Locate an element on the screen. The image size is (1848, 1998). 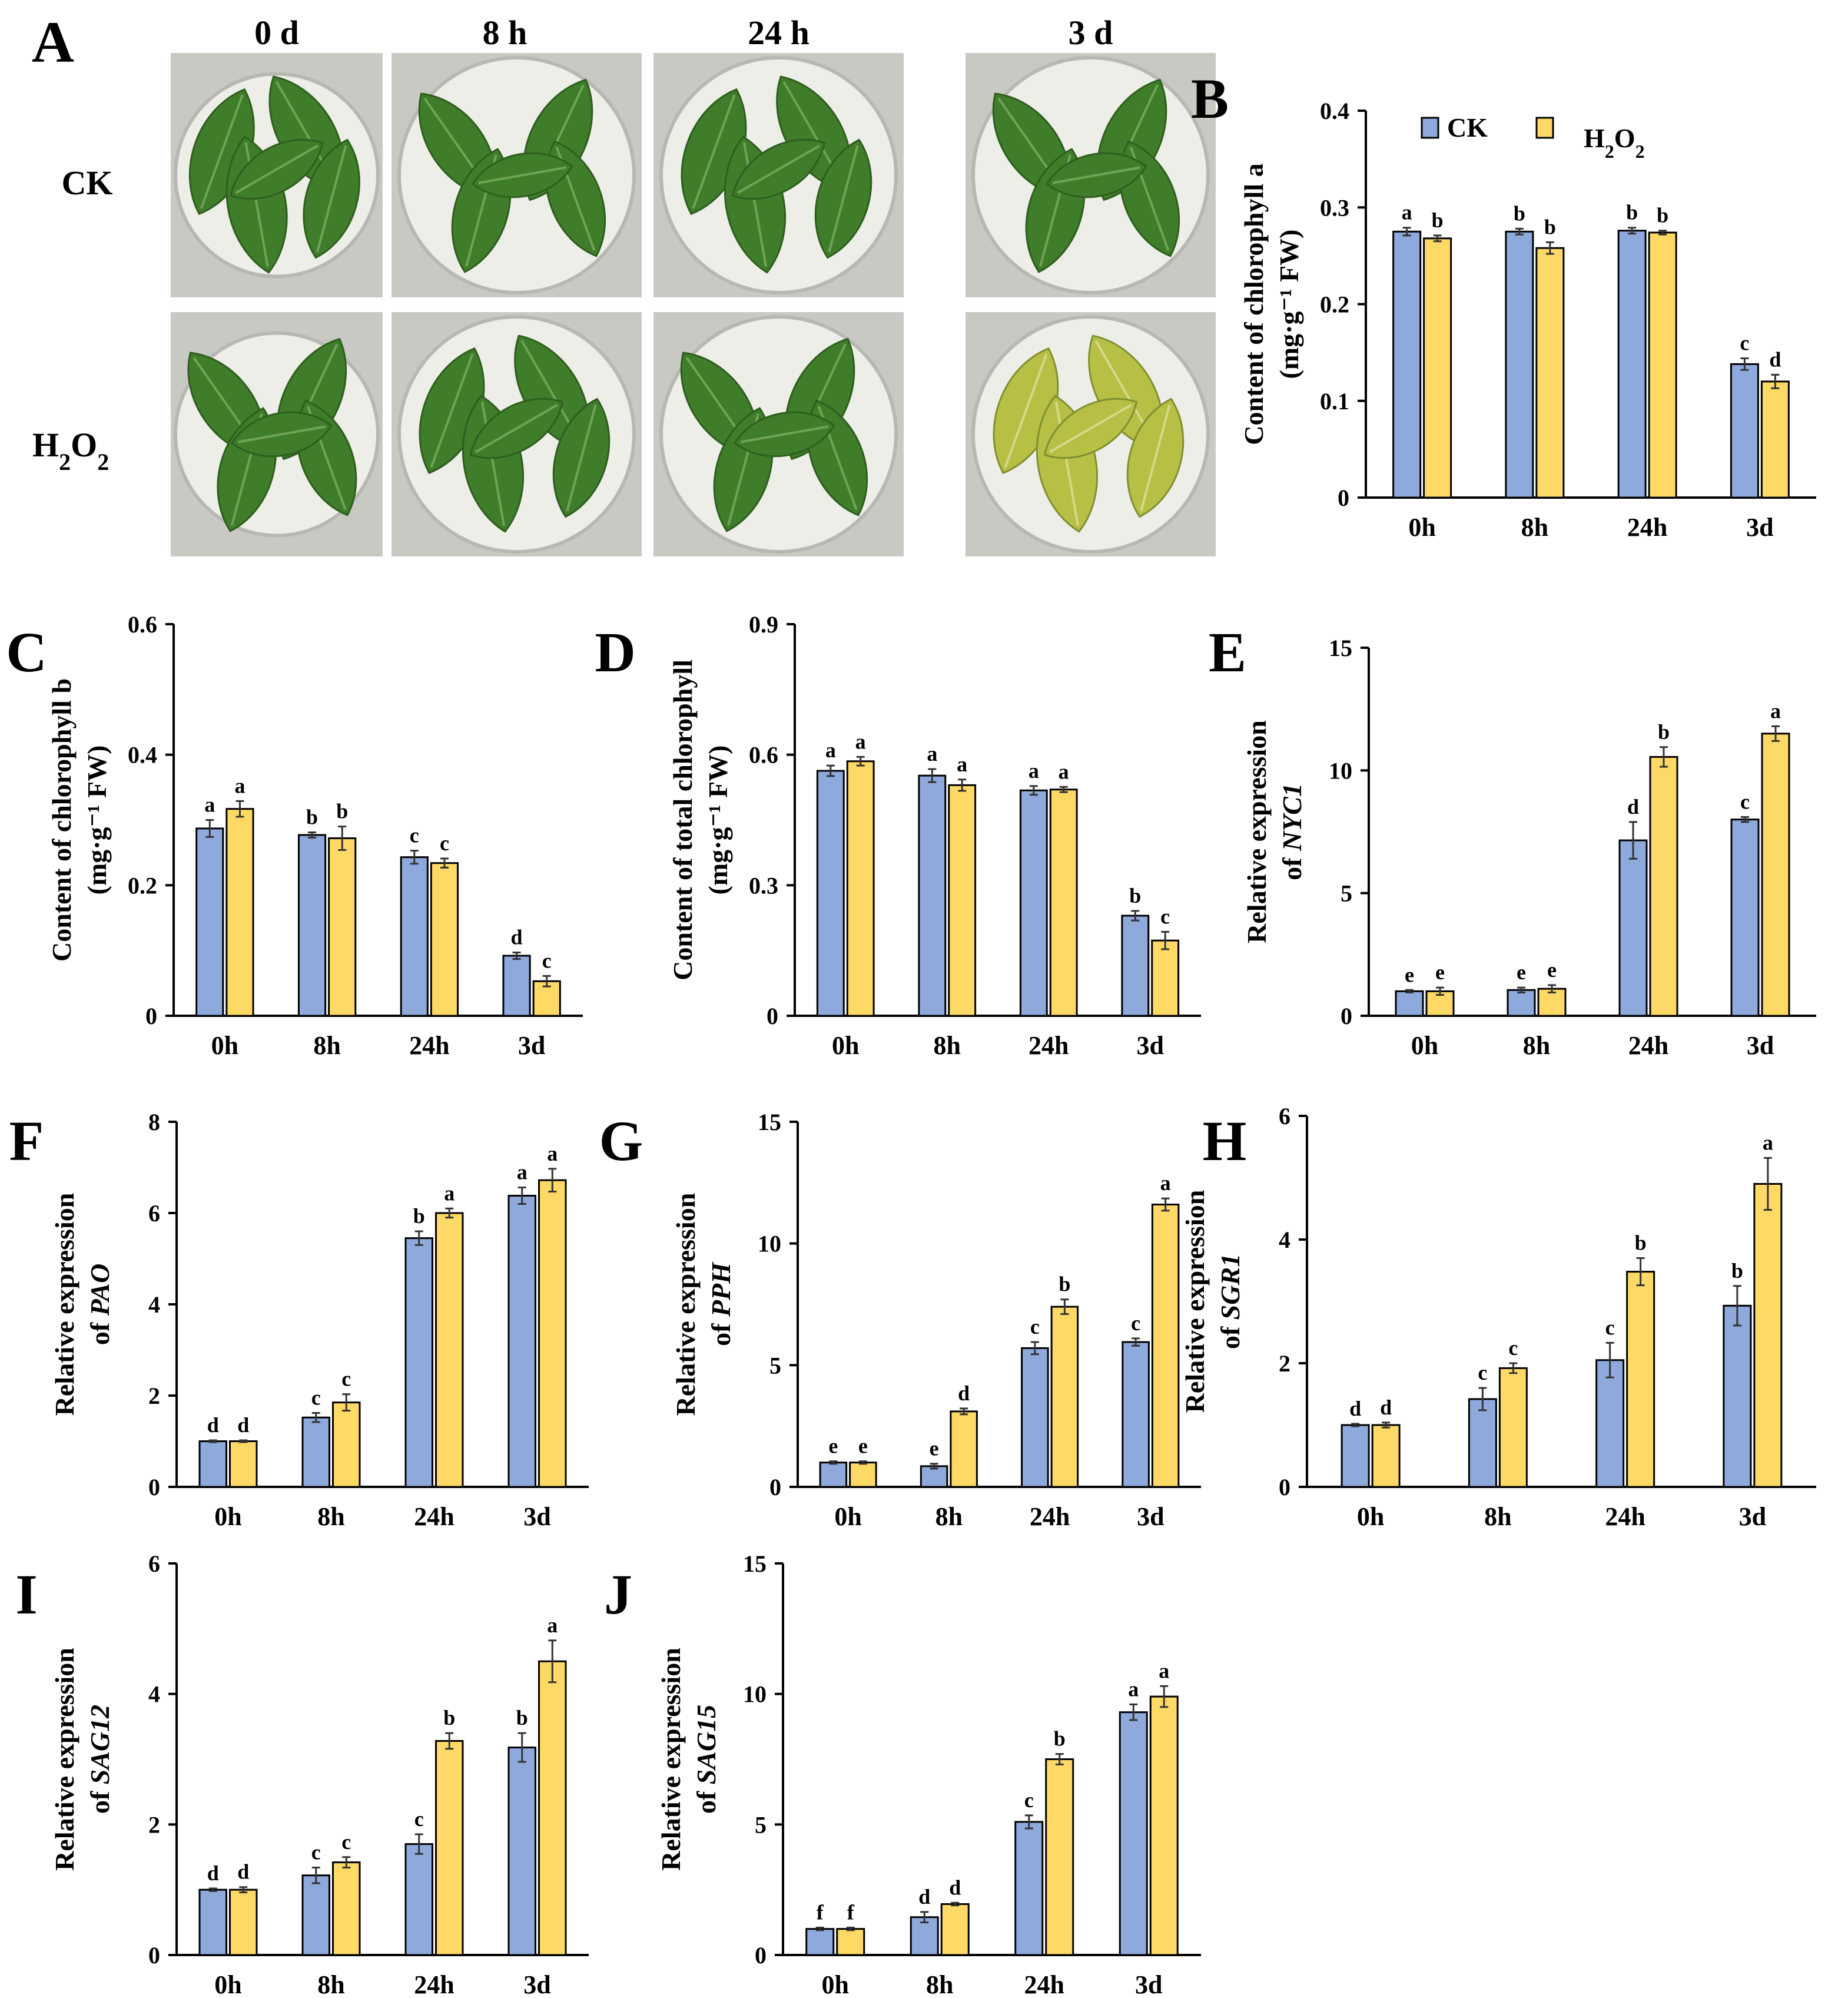
photo-column-label: 8 h is located at coordinates (505, 33).